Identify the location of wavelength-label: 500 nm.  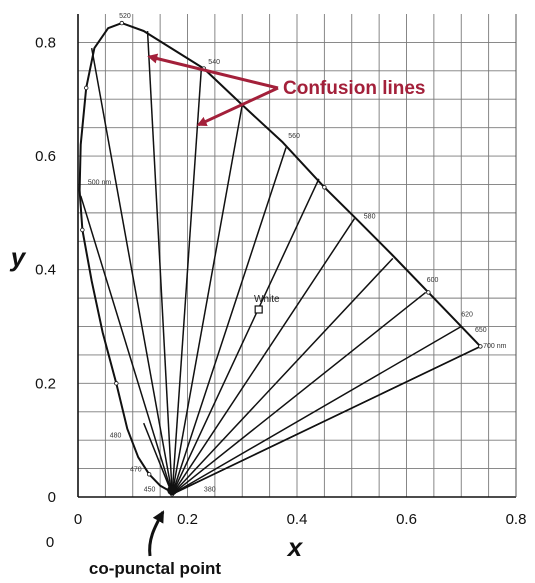
(100, 182).